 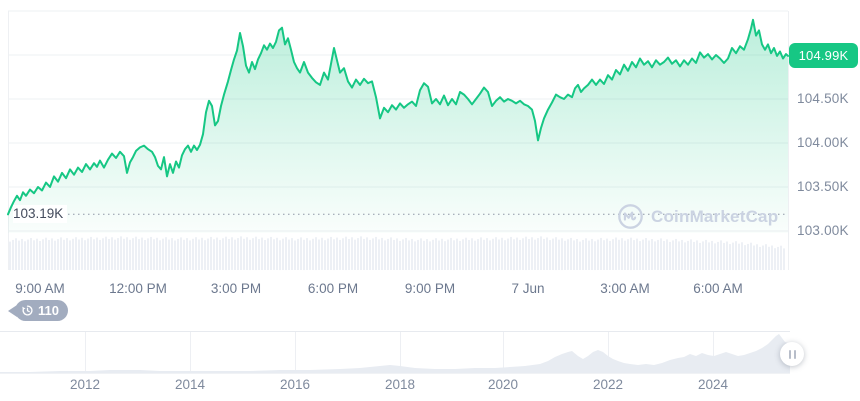 I want to click on time-tick-label: 3:00 PM, so click(x=236, y=288).